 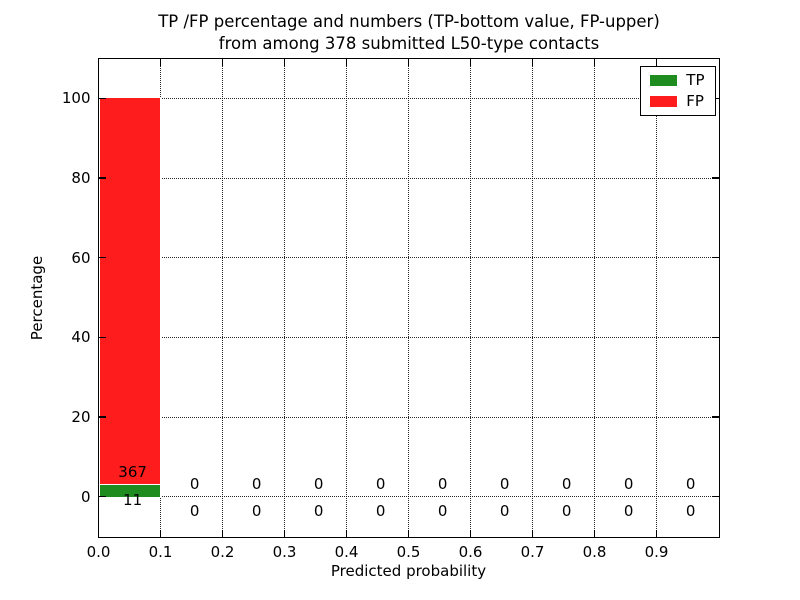 What do you see at coordinates (85, 496) in the screenshot?
I see `y-tick-label: 0` at bounding box center [85, 496].